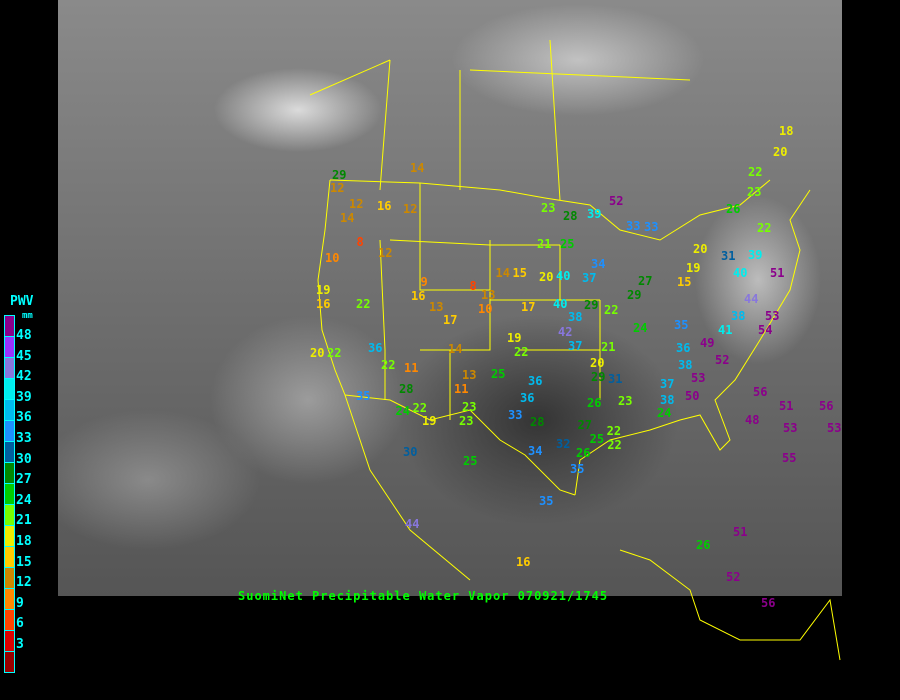 Image resolution: width=900 pixels, height=700 pixels. What do you see at coordinates (707, 342) in the screenshot?
I see `station-pwv-label: 49` at bounding box center [707, 342].